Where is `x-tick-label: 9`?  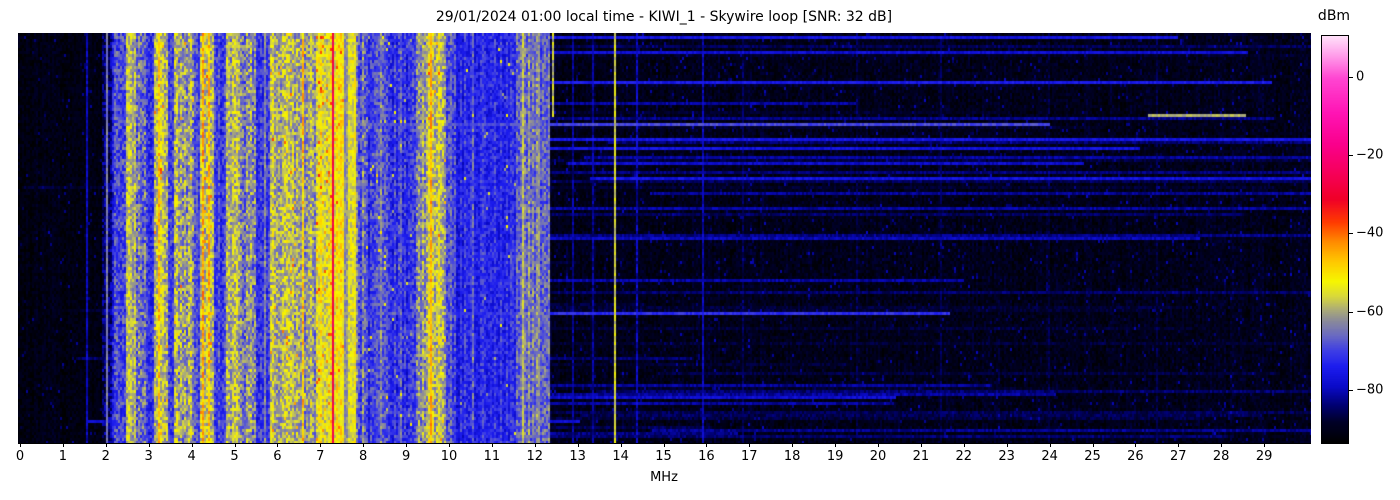 x-tick-label: 9 is located at coordinates (406, 456).